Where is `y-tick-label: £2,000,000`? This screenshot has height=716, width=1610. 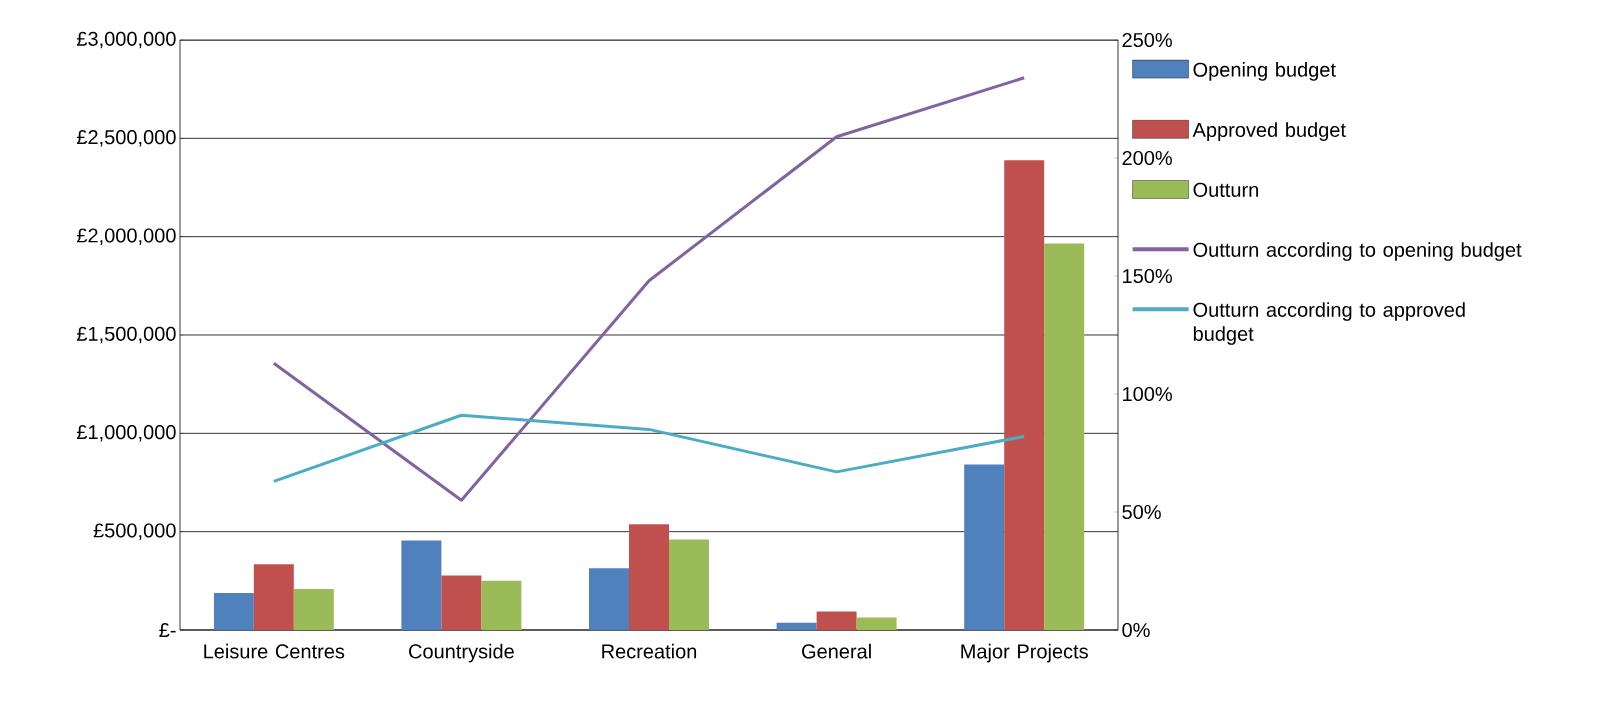
y-tick-label: £2,000,000 is located at coordinates (126, 236).